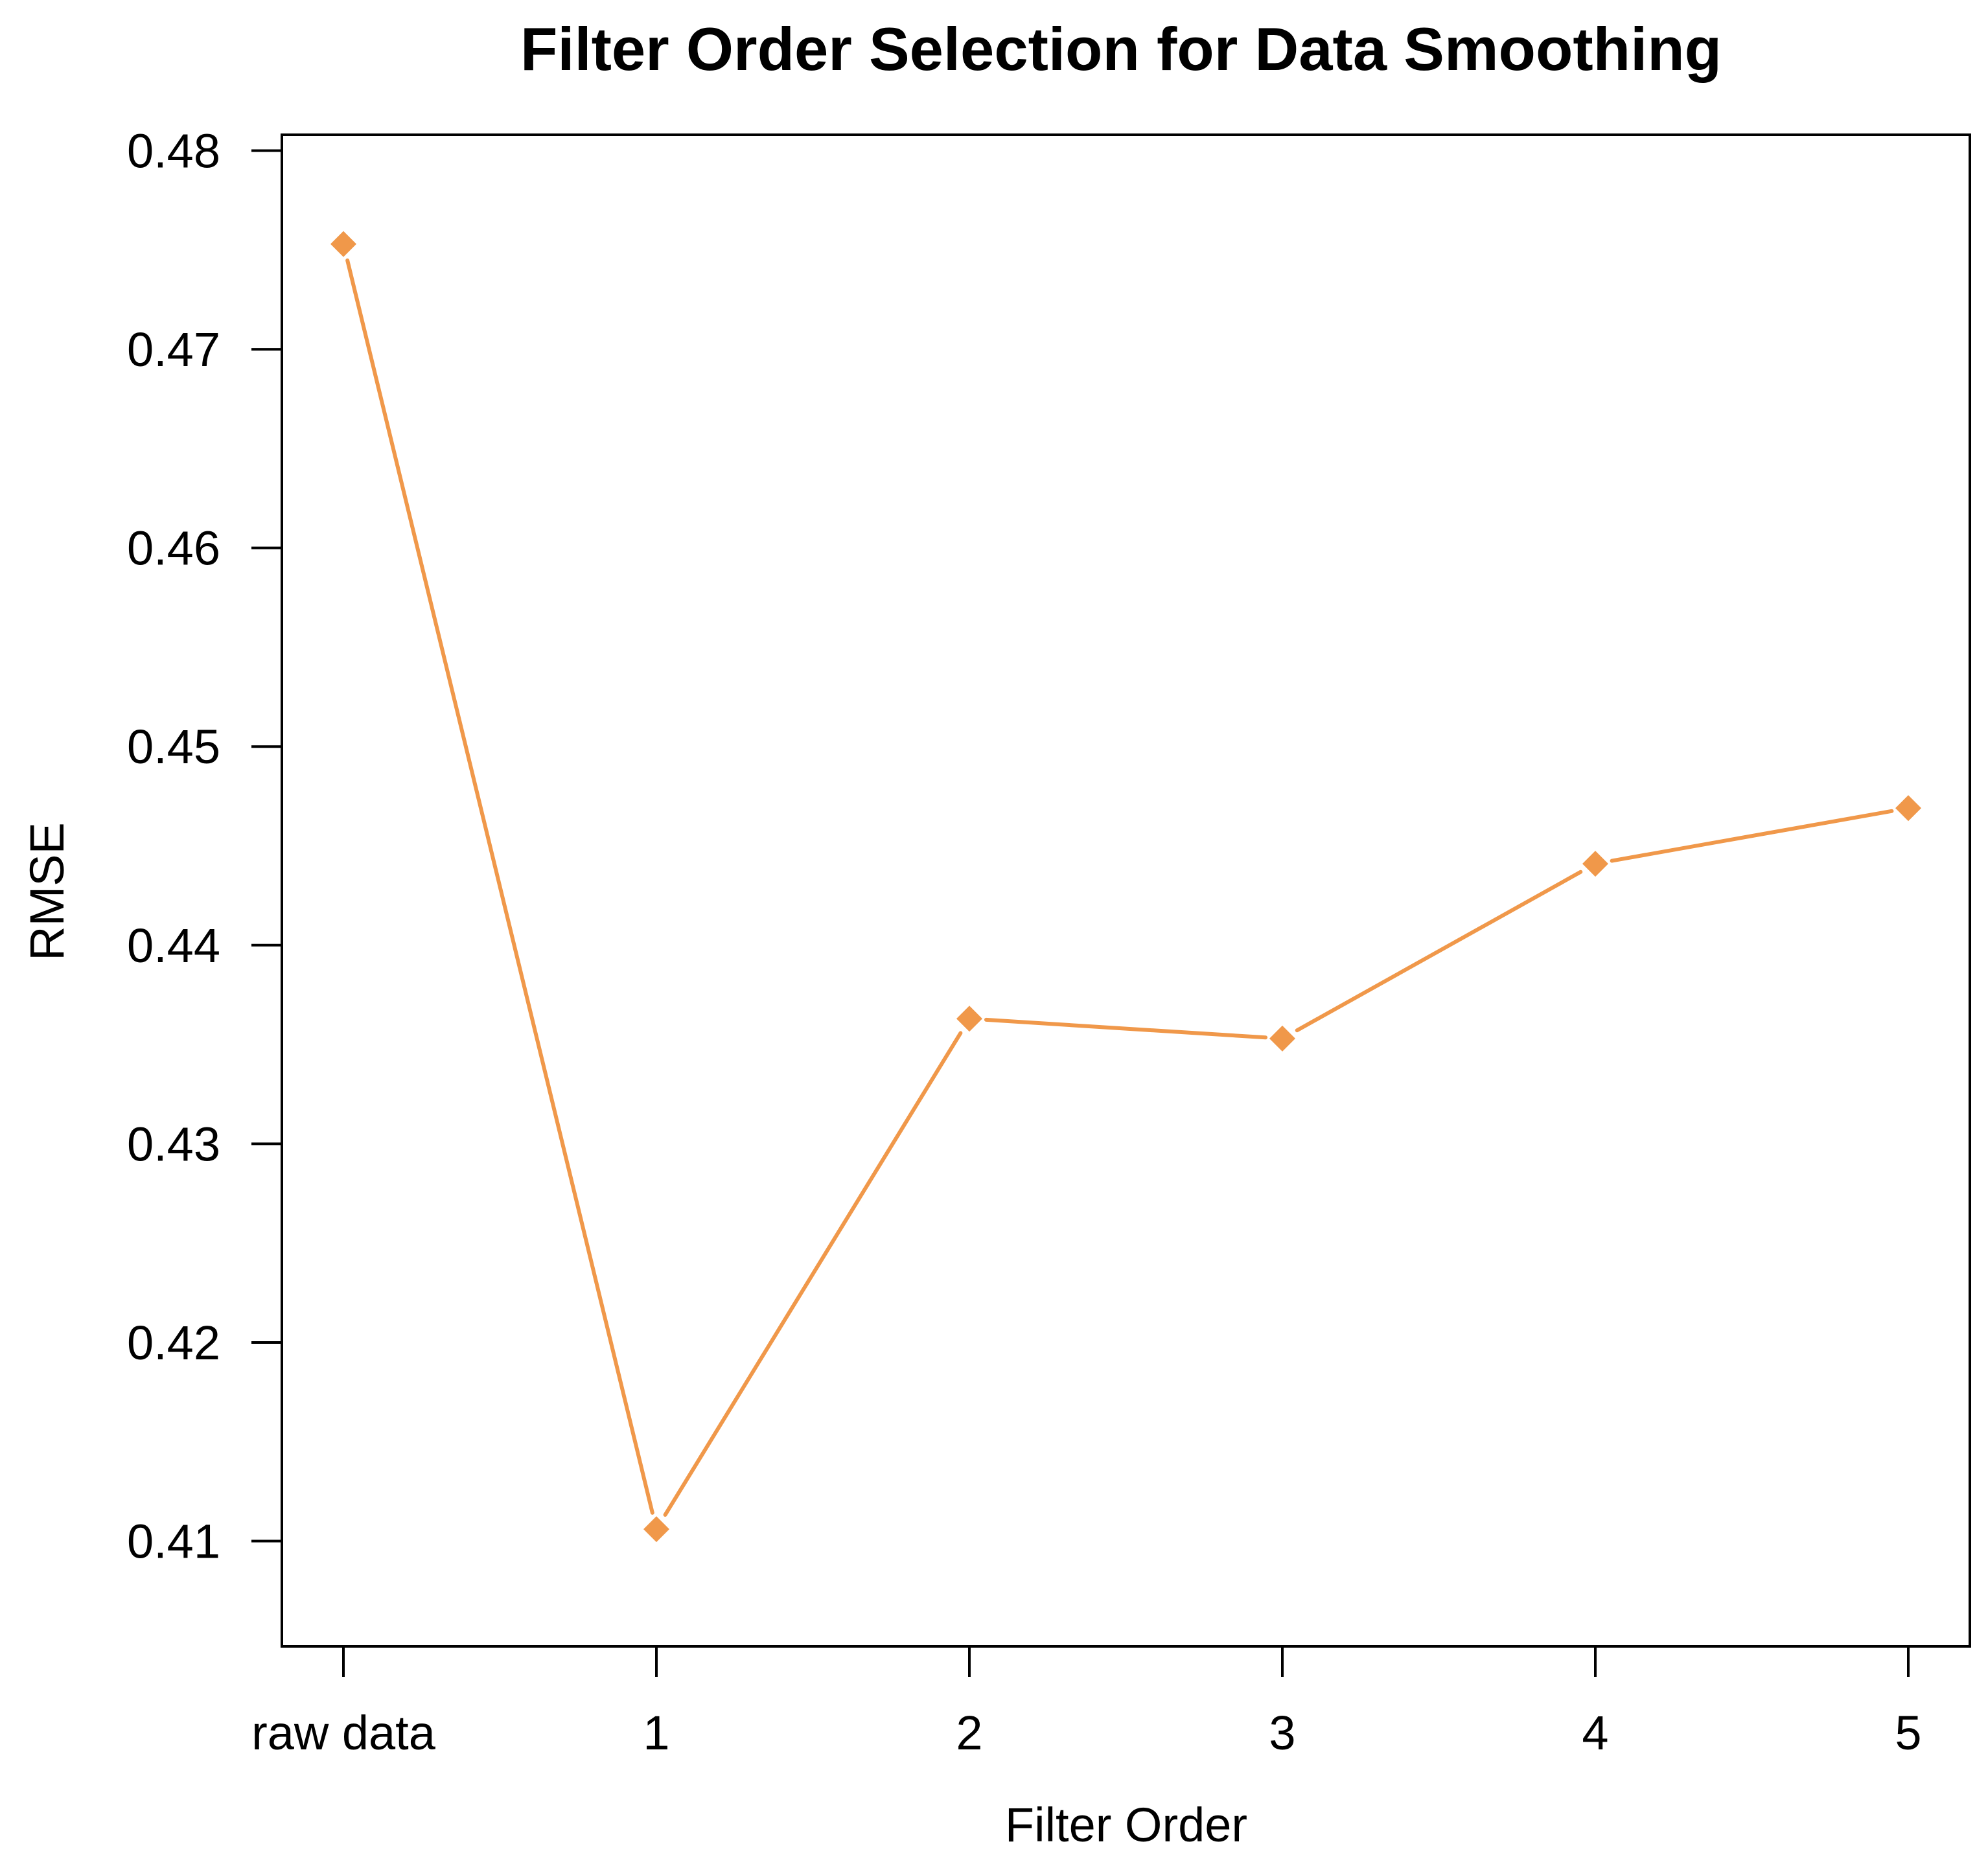 This screenshot has height=1855, width=1988. I want to click on x-tick-label: raw data, so click(343, 1733).